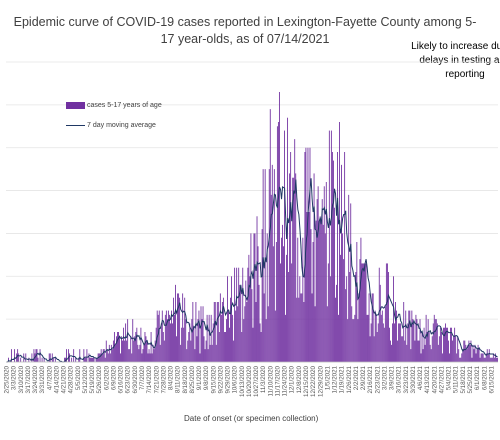  I want to click on x-tick-label: 11/3/2020, so click(263, 379).